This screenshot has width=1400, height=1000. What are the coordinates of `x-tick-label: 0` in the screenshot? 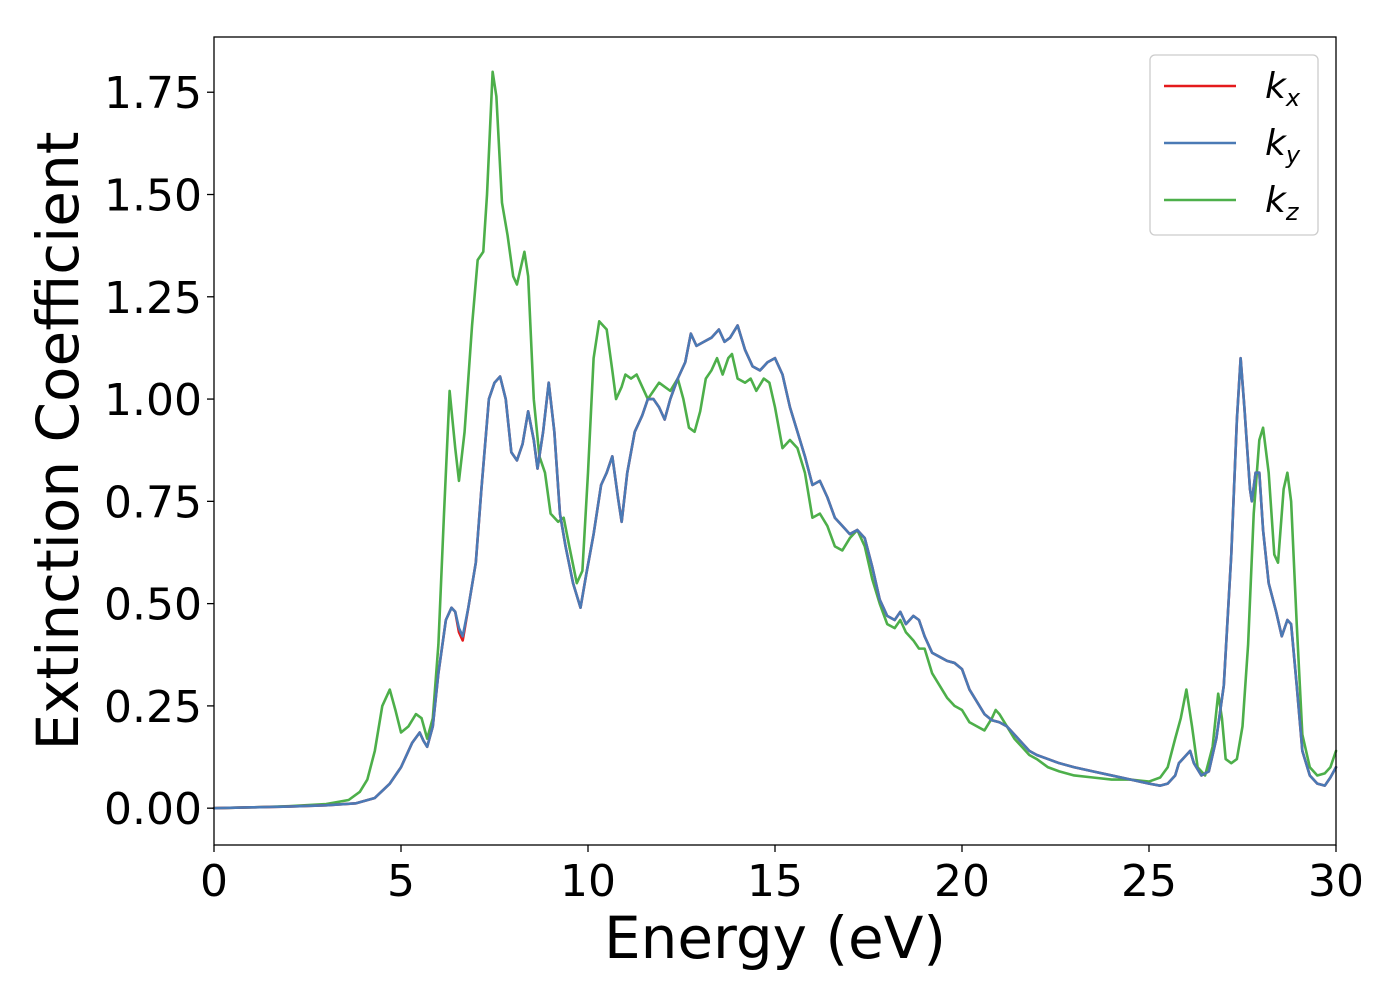 It's located at (214, 881).